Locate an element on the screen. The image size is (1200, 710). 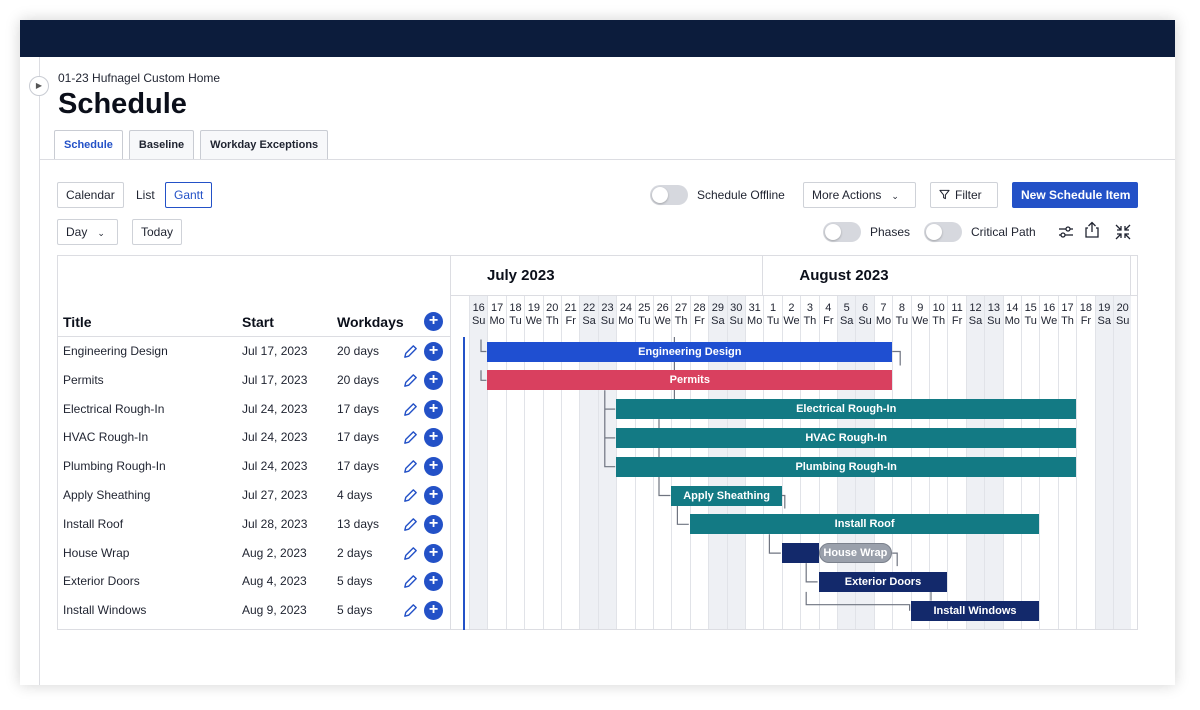
tab-bar: Schedule Baseline Workday Exceptions is located at coordinates (191, 145).